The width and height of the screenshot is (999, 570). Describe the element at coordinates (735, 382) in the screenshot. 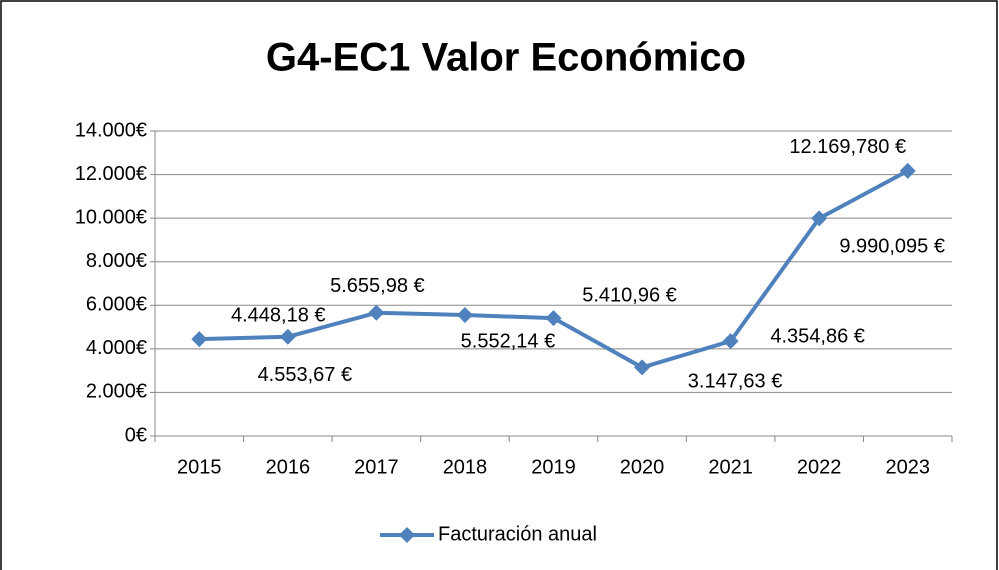

I see `data-label: 3.147,63 €` at that location.